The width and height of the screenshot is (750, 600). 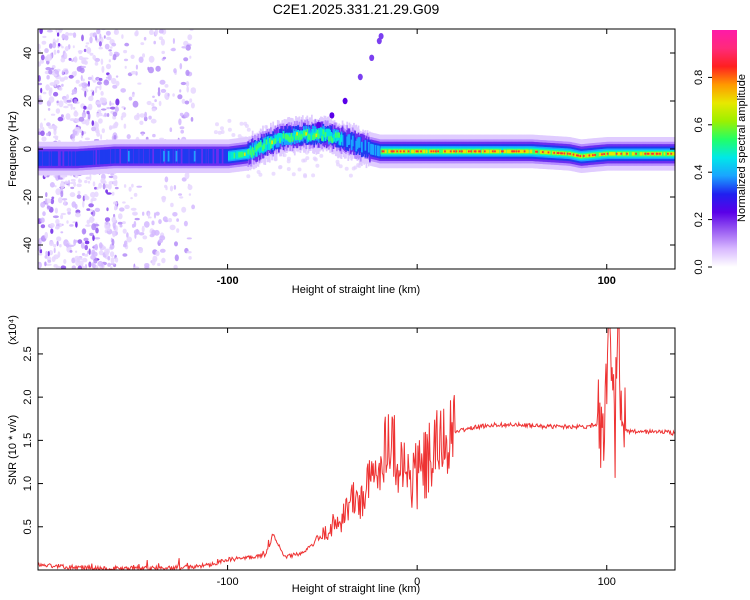 I want to click on y-tick-label: 2.5, so click(x=28, y=353).